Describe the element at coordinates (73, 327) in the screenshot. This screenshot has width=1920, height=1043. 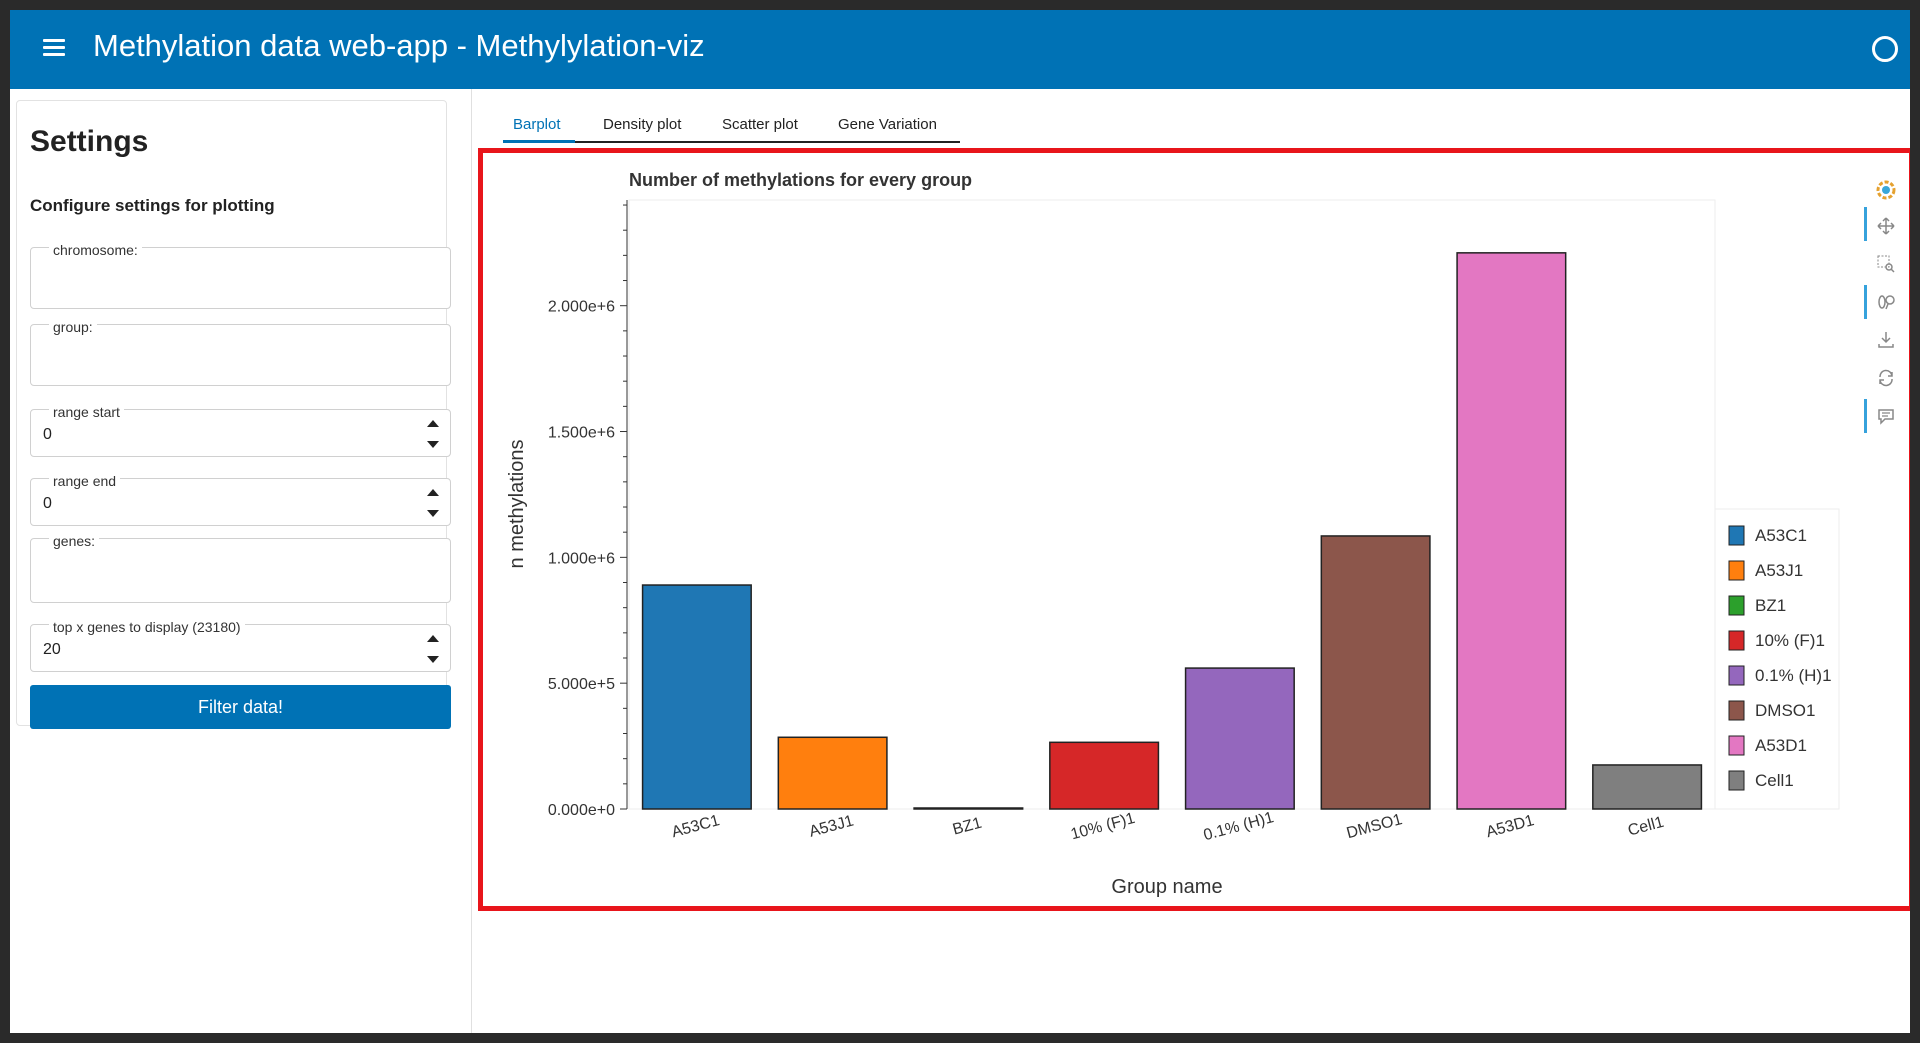
I see `group-label: group:` at that location.